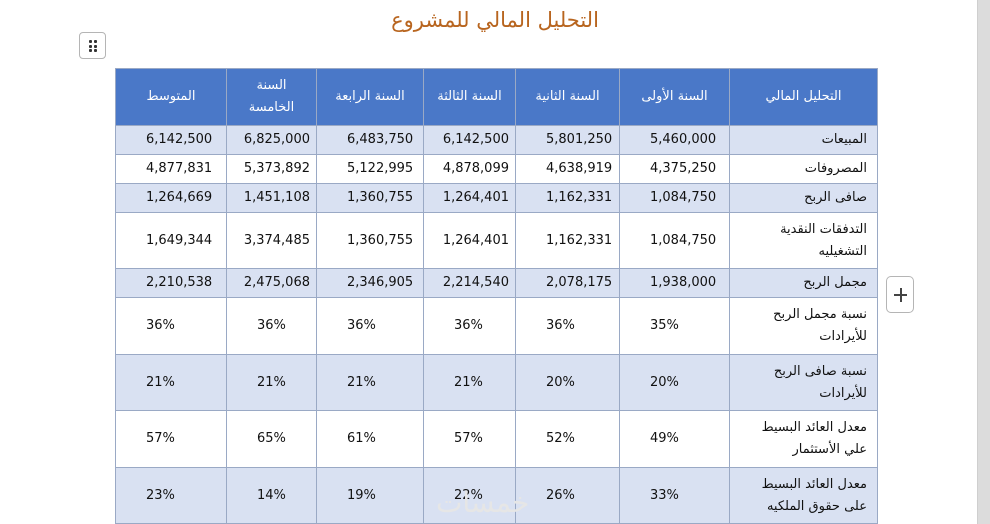 Image resolution: width=990 pixels, height=524 pixels. I want to click on table-cell: 5,373,892, so click(271, 169).